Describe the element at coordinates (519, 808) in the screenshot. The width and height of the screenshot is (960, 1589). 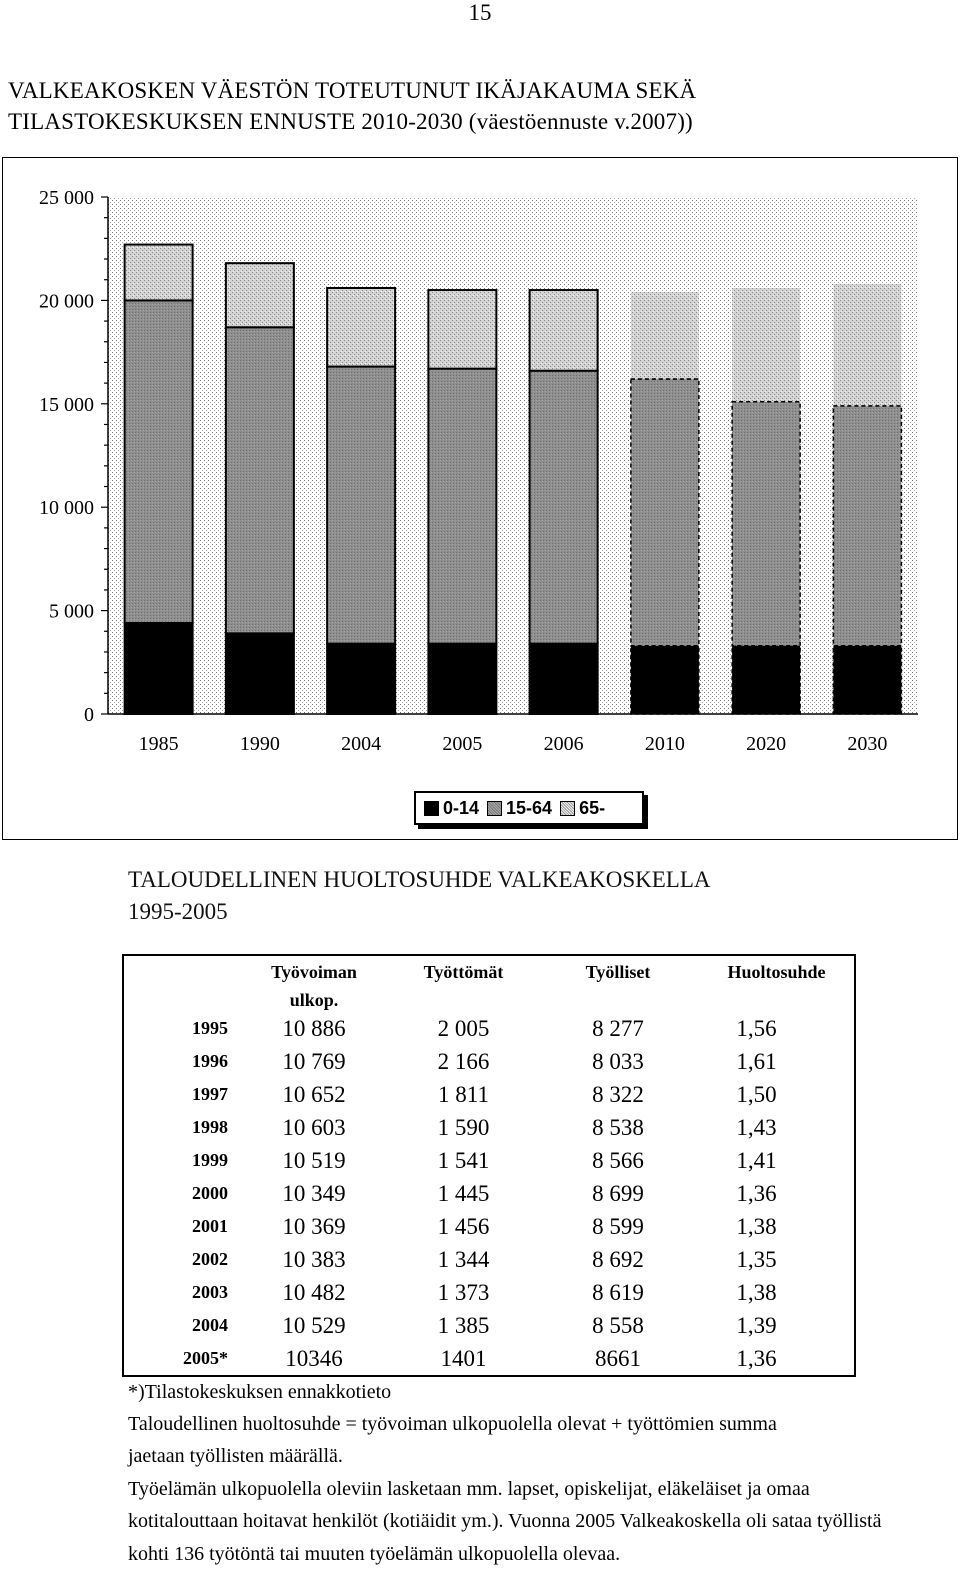
I see `legend-item-15-64: 15-64` at that location.